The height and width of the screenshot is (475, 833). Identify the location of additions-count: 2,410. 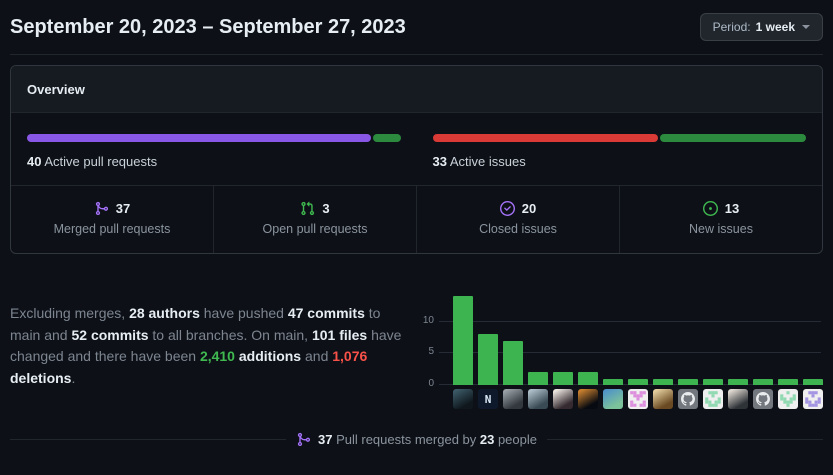
(217, 356).